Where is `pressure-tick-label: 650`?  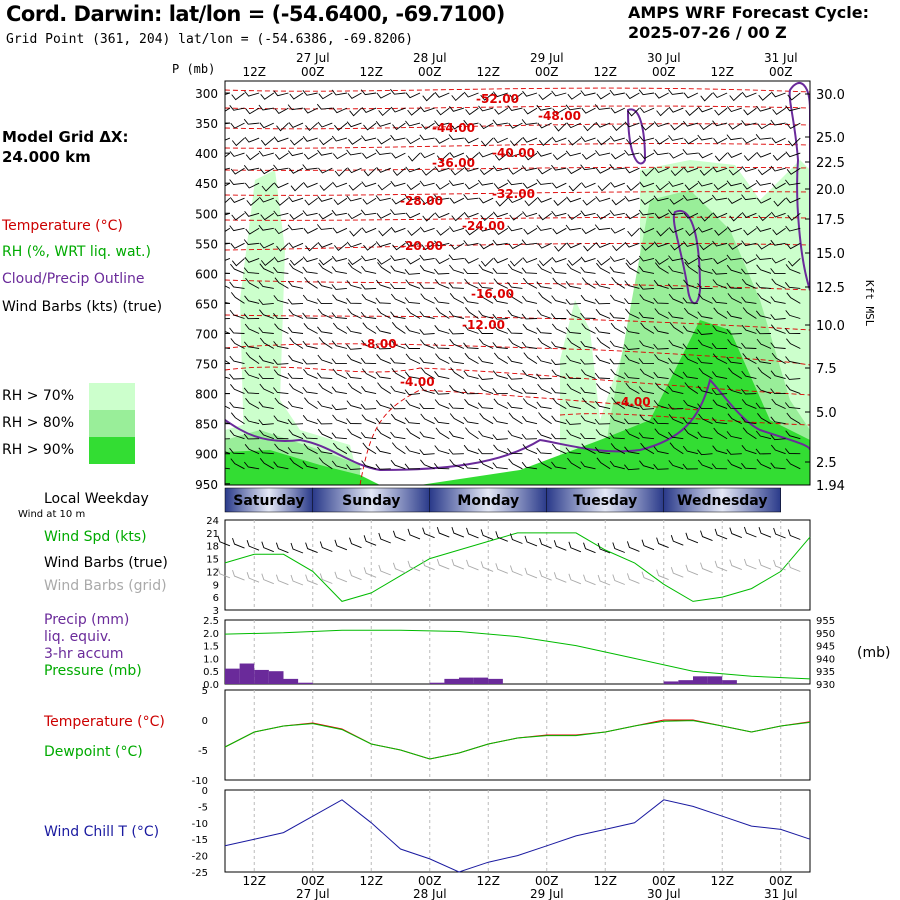
pressure-tick-label: 650 is located at coordinates (206, 304).